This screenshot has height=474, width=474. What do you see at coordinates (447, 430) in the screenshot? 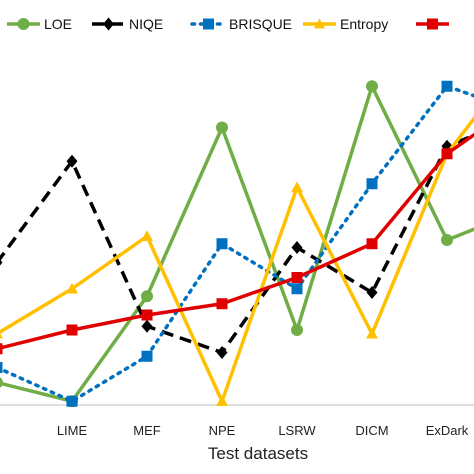
I see `x-tick-label: ExDark` at bounding box center [447, 430].